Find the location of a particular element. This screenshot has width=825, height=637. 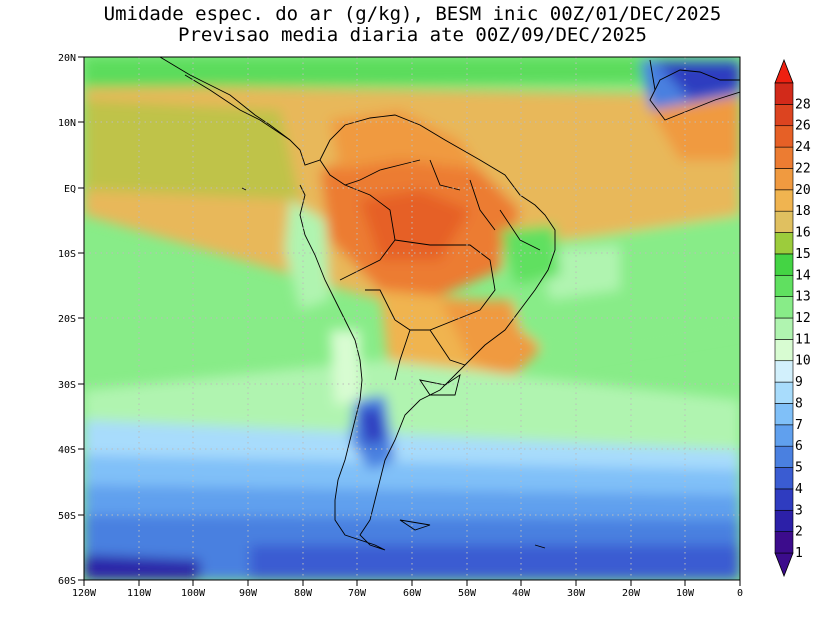

colorbar-label: 11 is located at coordinates (803, 339).